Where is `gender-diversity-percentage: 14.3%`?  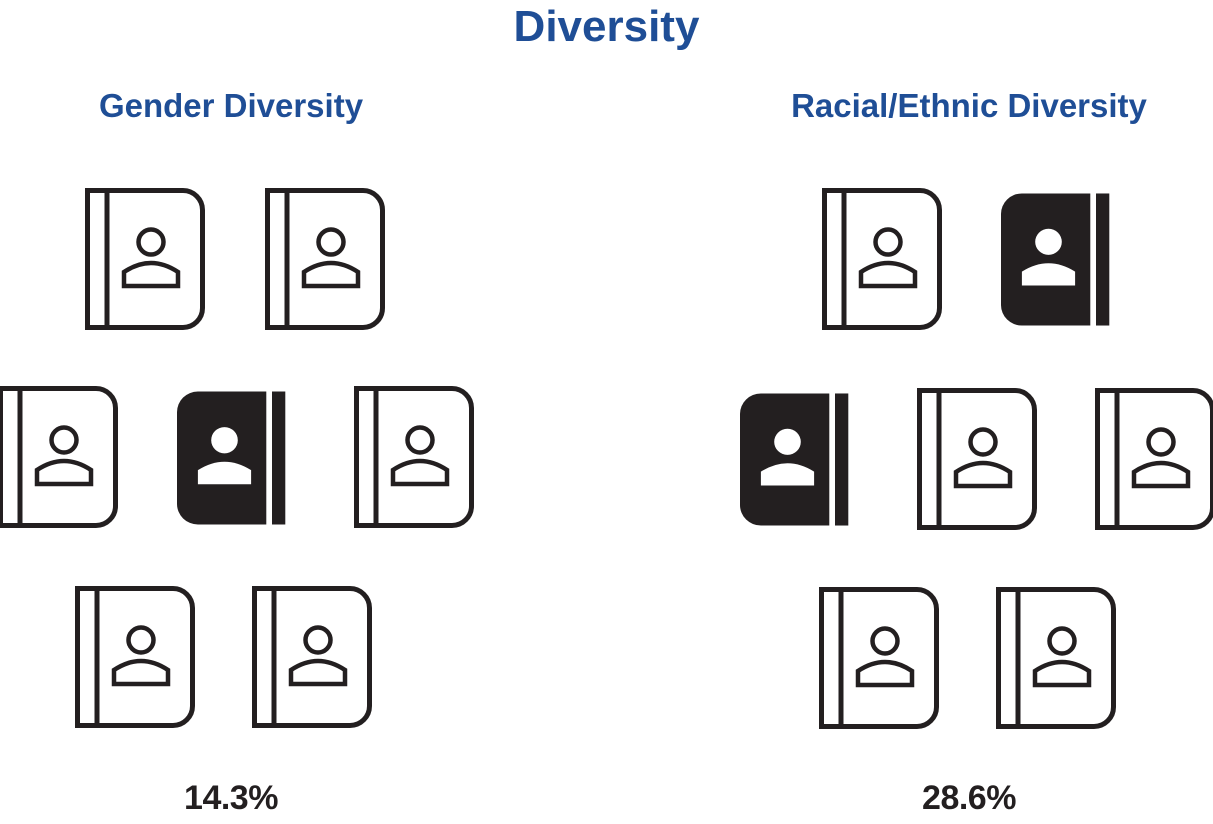
gender-diversity-percentage: 14.3% is located at coordinates (231, 798).